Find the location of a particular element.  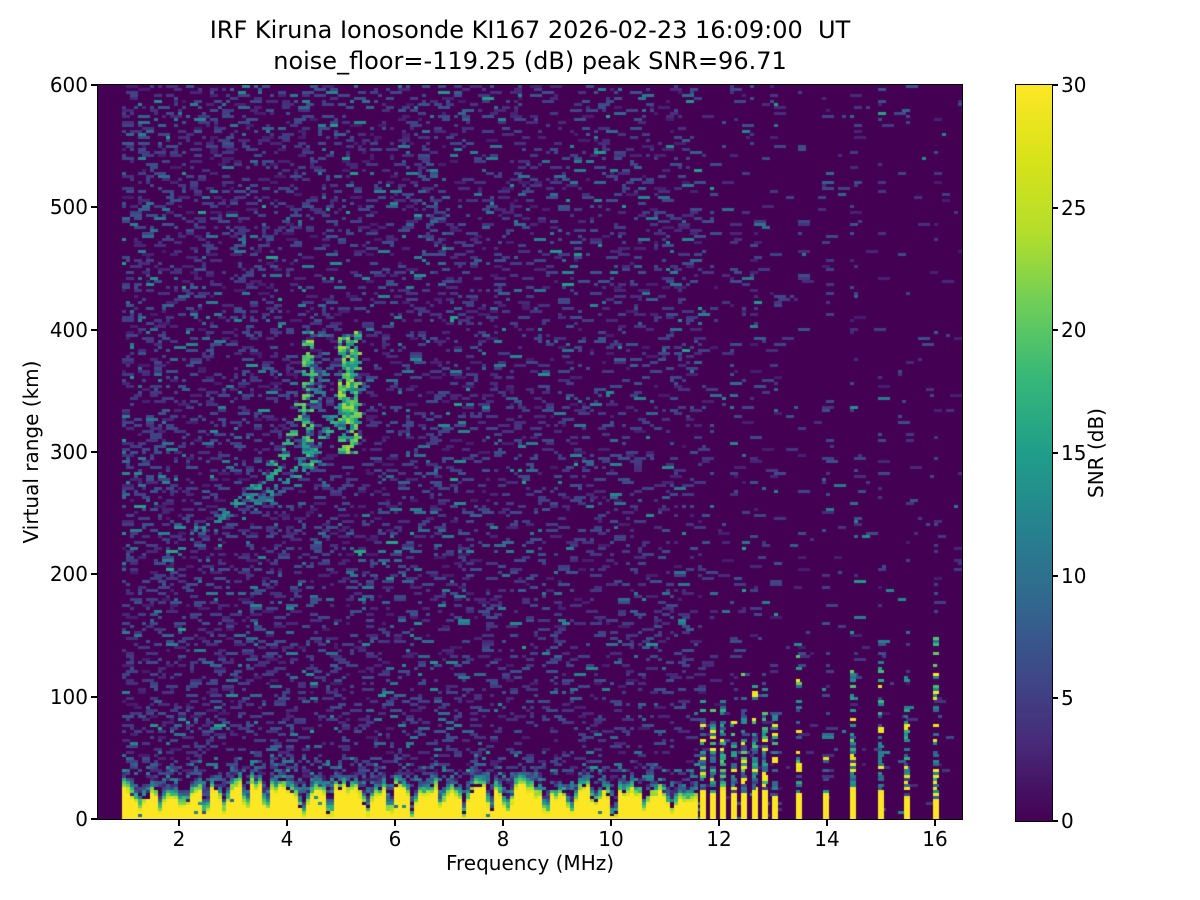

colorbar-tick-label: 25 is located at coordinates (1074, 207).